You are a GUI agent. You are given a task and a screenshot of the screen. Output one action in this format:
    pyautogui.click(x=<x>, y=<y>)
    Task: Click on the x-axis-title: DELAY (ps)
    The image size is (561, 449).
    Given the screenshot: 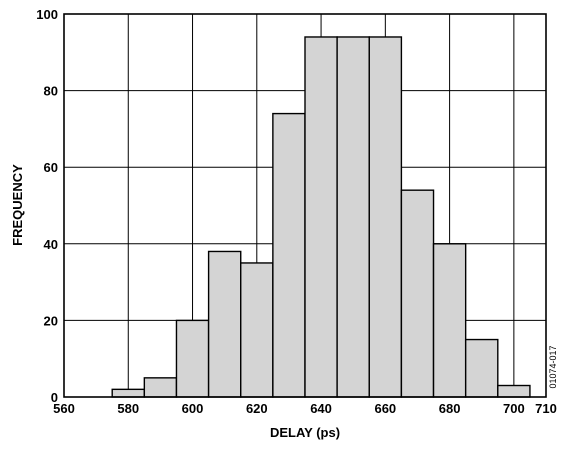 What is the action you would take?
    pyautogui.click(x=305, y=432)
    